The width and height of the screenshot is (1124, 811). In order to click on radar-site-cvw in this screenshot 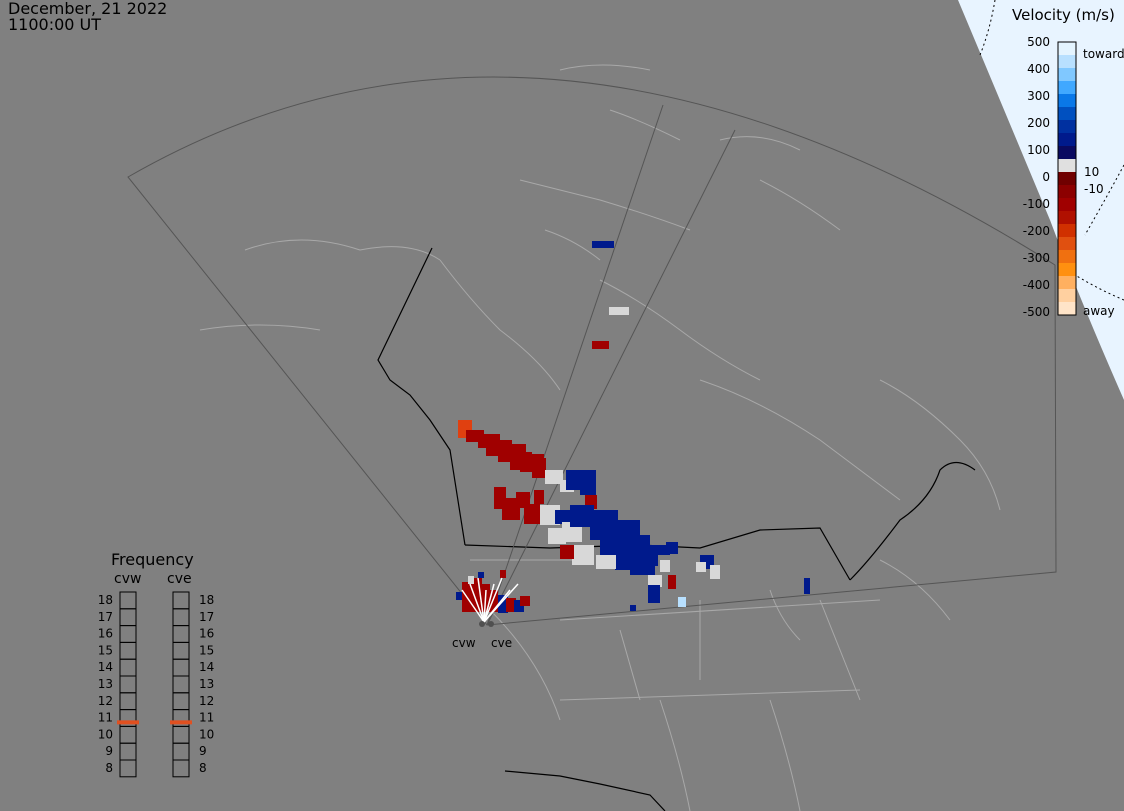, I will do `click(482, 624)`.